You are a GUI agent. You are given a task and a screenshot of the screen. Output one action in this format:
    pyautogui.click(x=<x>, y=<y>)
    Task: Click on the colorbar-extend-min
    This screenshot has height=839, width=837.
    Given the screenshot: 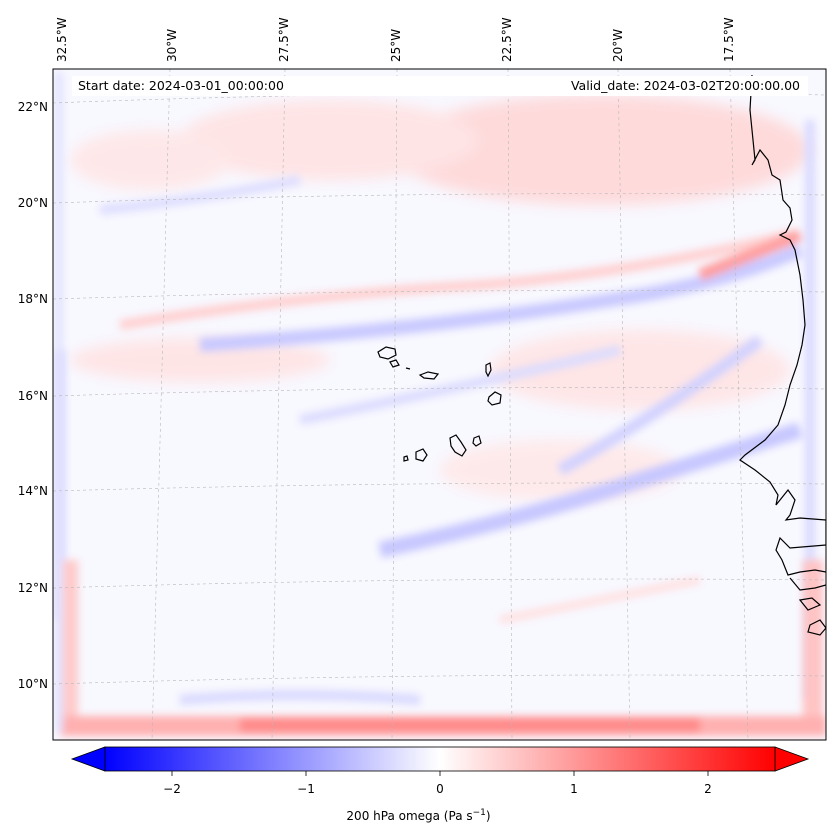 What is the action you would take?
    pyautogui.click(x=88, y=759)
    